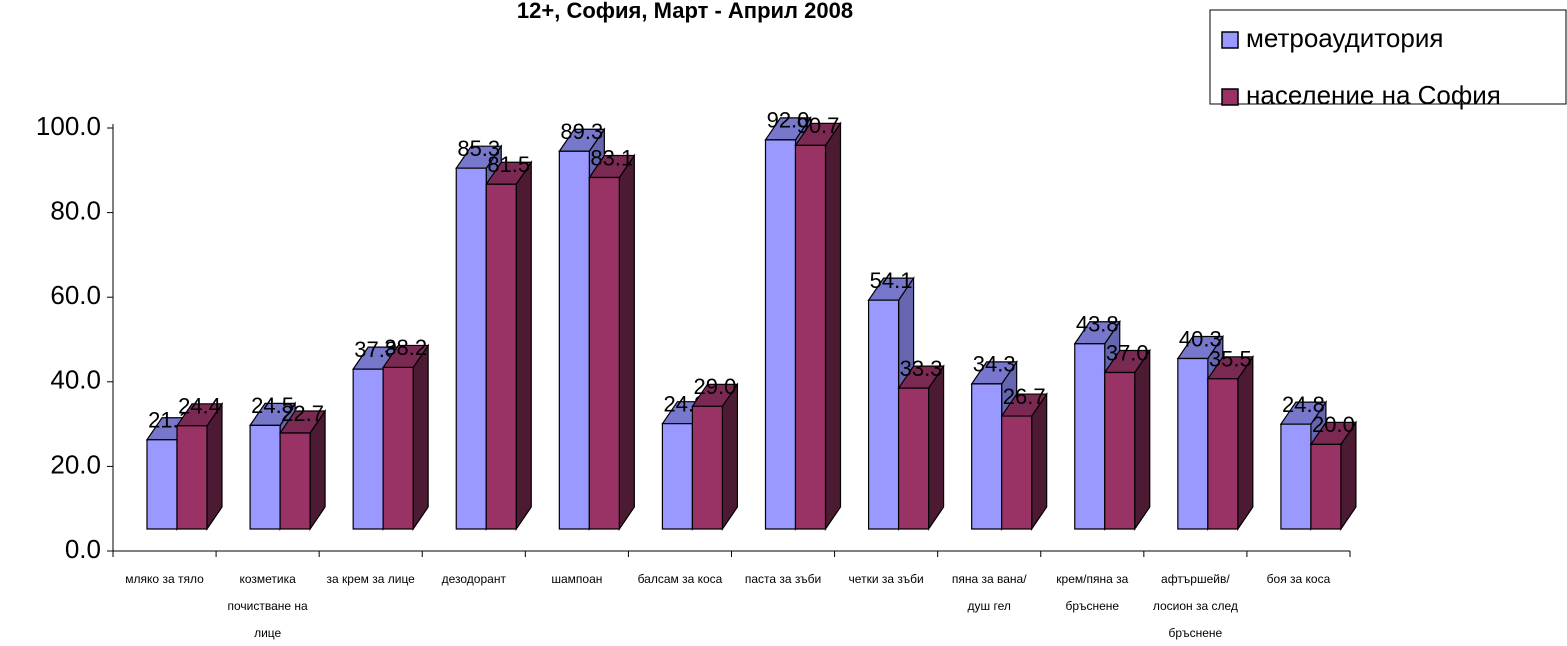 Image resolution: width=1567 pixels, height=646 pixels. I want to click on x-tick-label: боя за коса, so click(1298, 579).